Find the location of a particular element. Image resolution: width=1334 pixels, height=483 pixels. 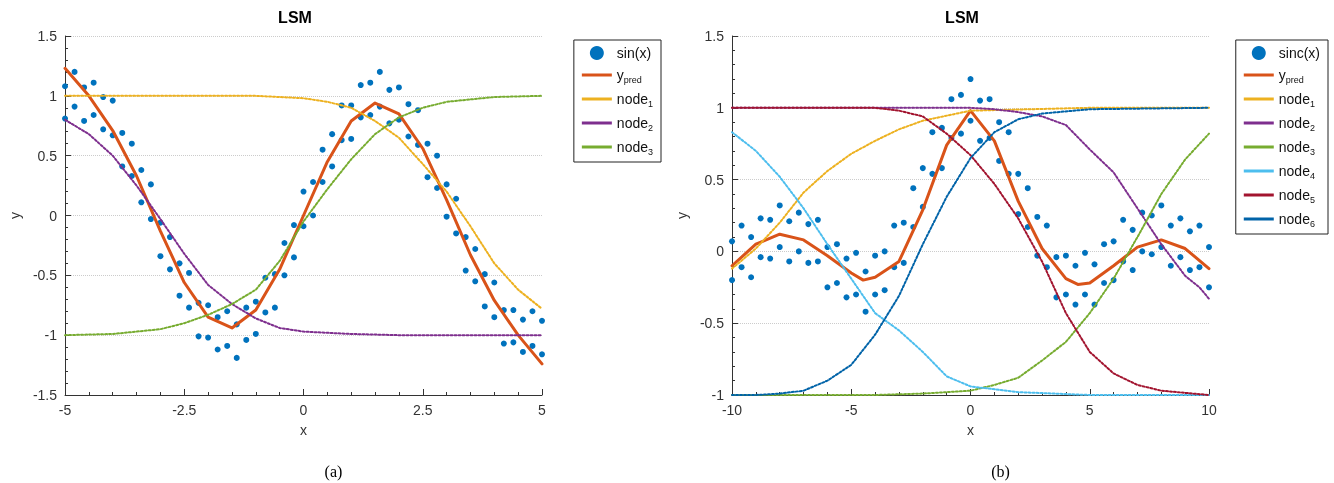

legend-label: sinc(x) is located at coordinates (1299, 53).